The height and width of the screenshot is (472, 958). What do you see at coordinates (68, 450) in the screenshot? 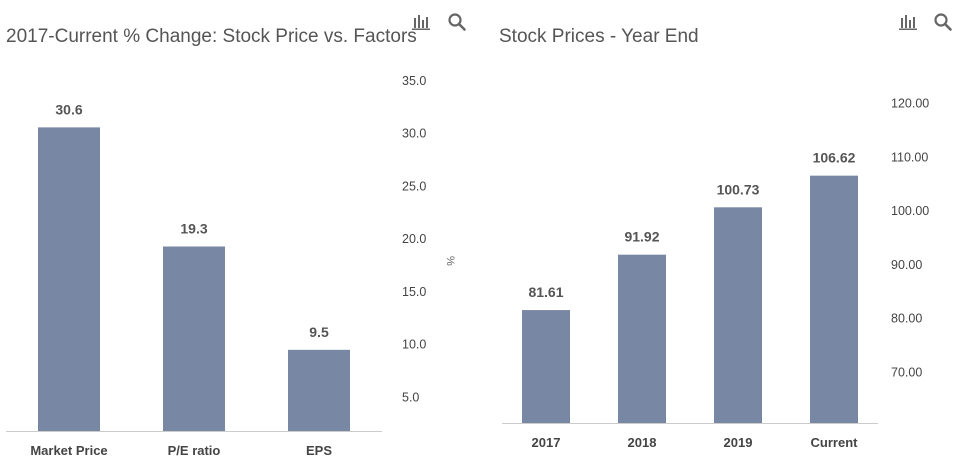
I see `x-tick-label: Market Price` at bounding box center [68, 450].